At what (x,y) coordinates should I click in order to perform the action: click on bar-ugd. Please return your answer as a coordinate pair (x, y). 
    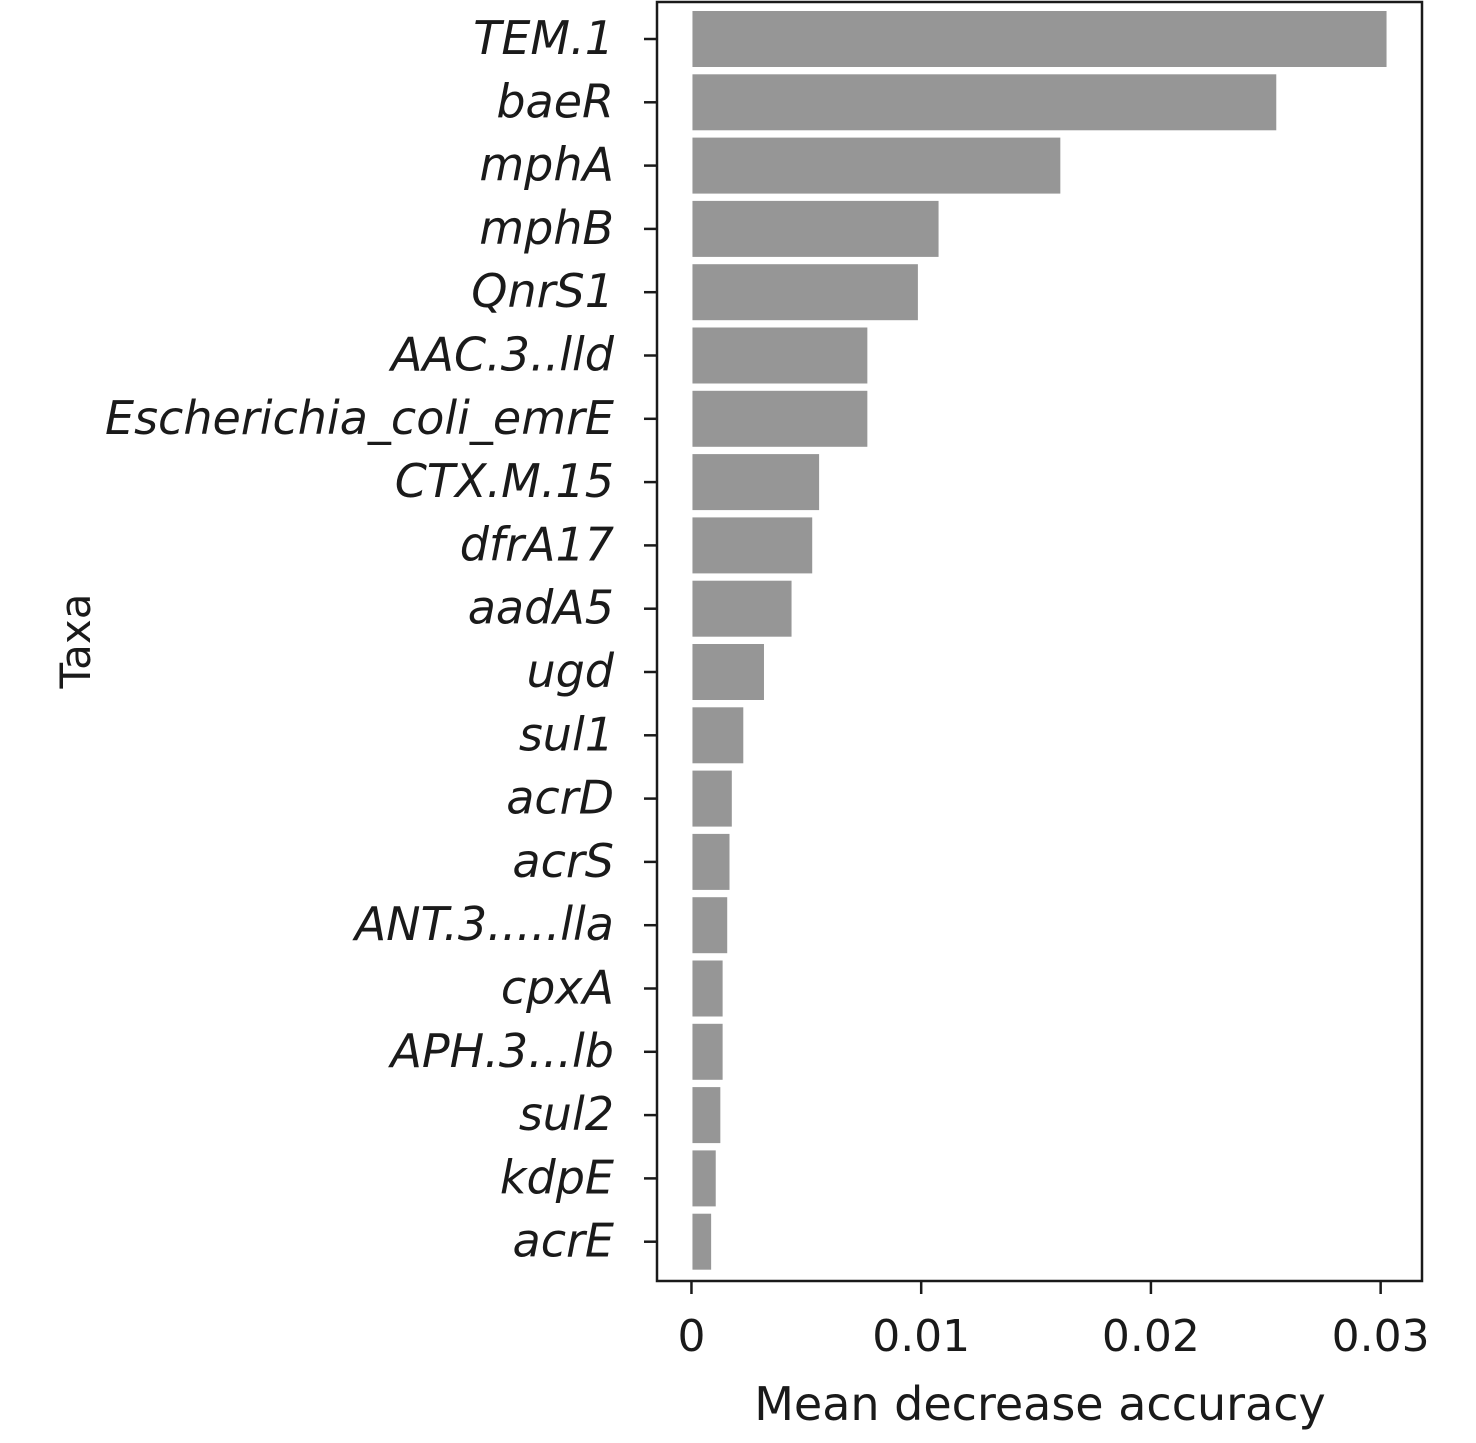
    Looking at the image, I should click on (728, 672).